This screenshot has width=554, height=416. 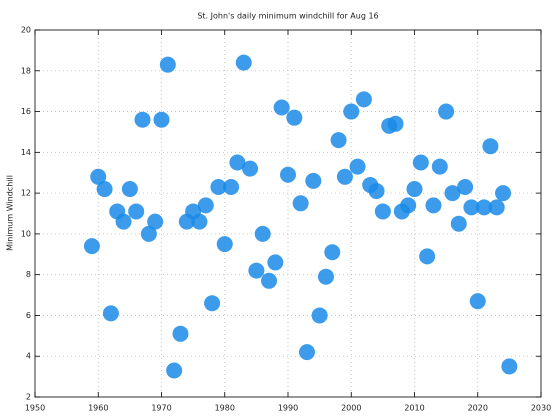 What do you see at coordinates (35, 408) in the screenshot?
I see `x-tick-label: 1950` at bounding box center [35, 408].